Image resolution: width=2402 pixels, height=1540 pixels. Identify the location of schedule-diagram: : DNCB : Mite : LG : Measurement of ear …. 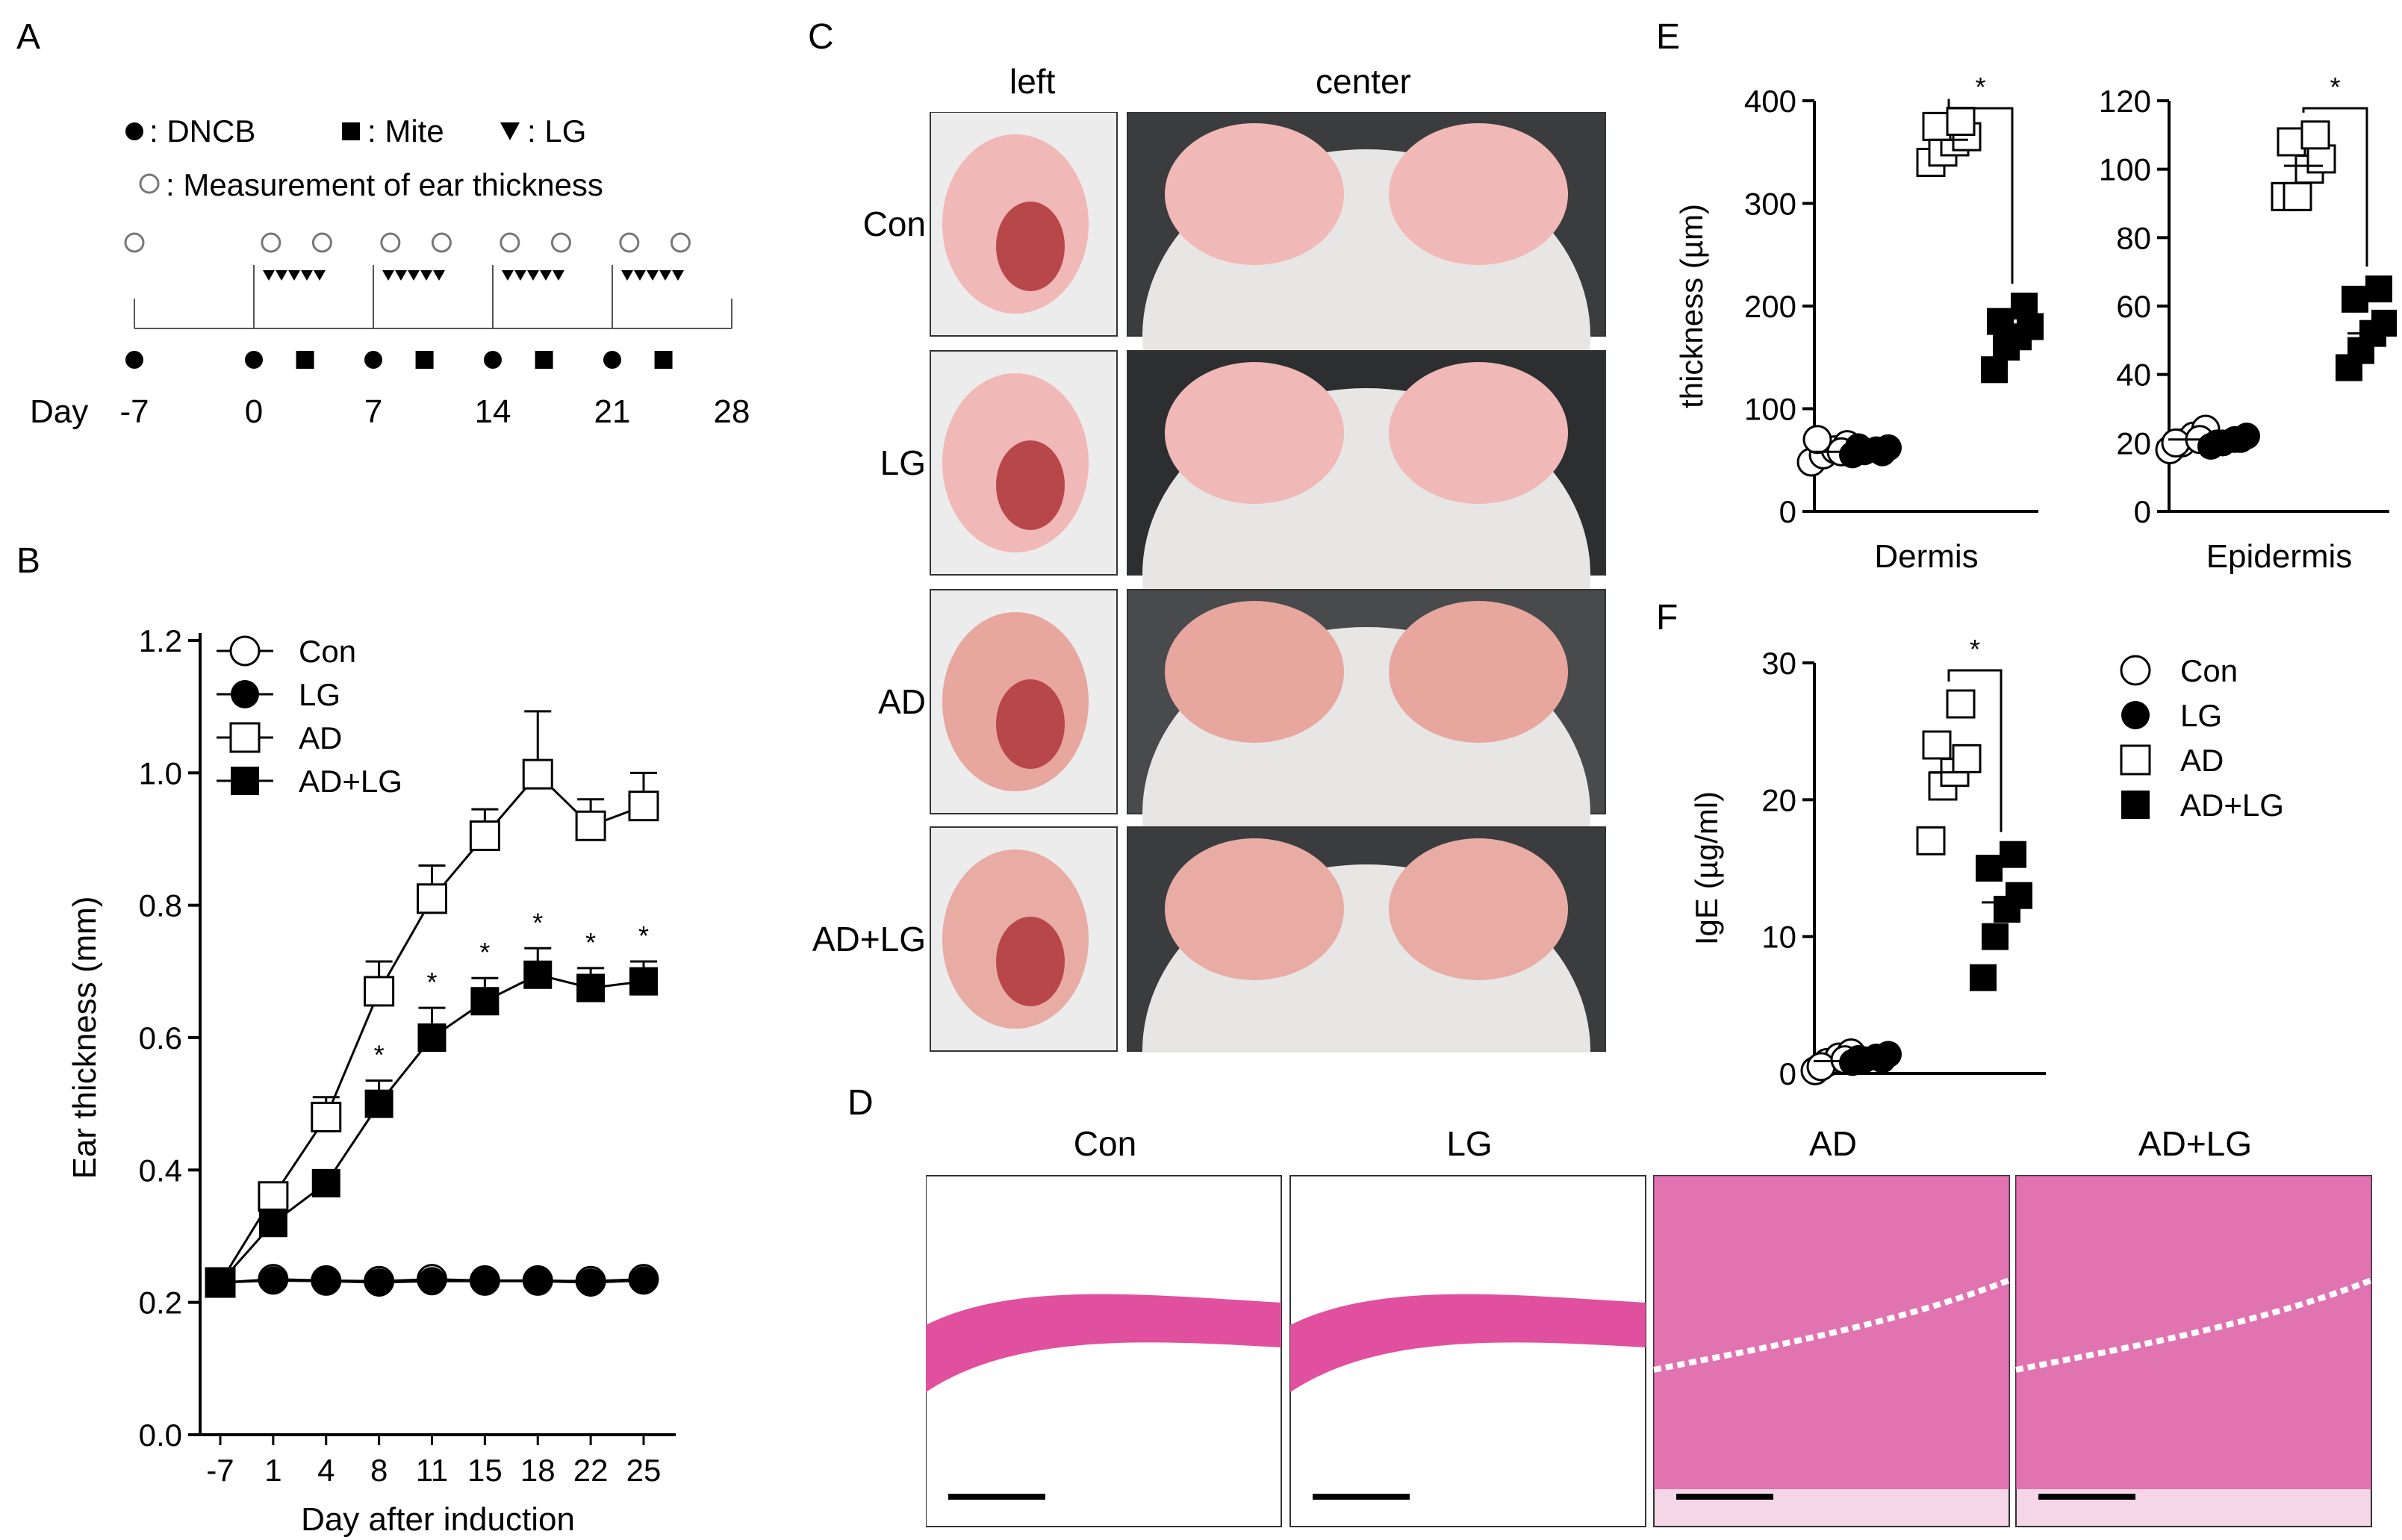
(390, 271).